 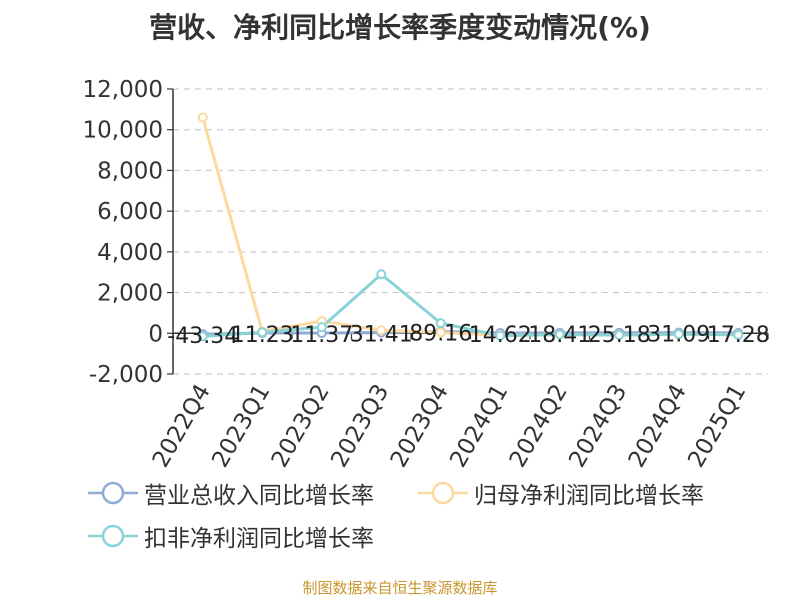 I want to click on y-tick-label: 12,000, so click(x=123, y=90).